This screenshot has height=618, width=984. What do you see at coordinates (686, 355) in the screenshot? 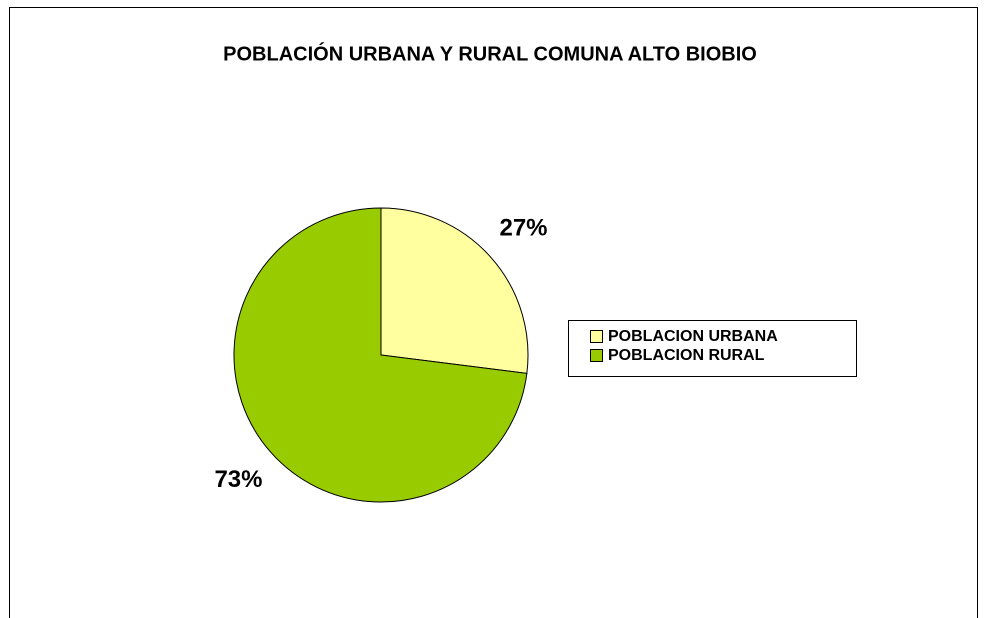
I see `legend-label: POBLACION RURAL` at bounding box center [686, 355].